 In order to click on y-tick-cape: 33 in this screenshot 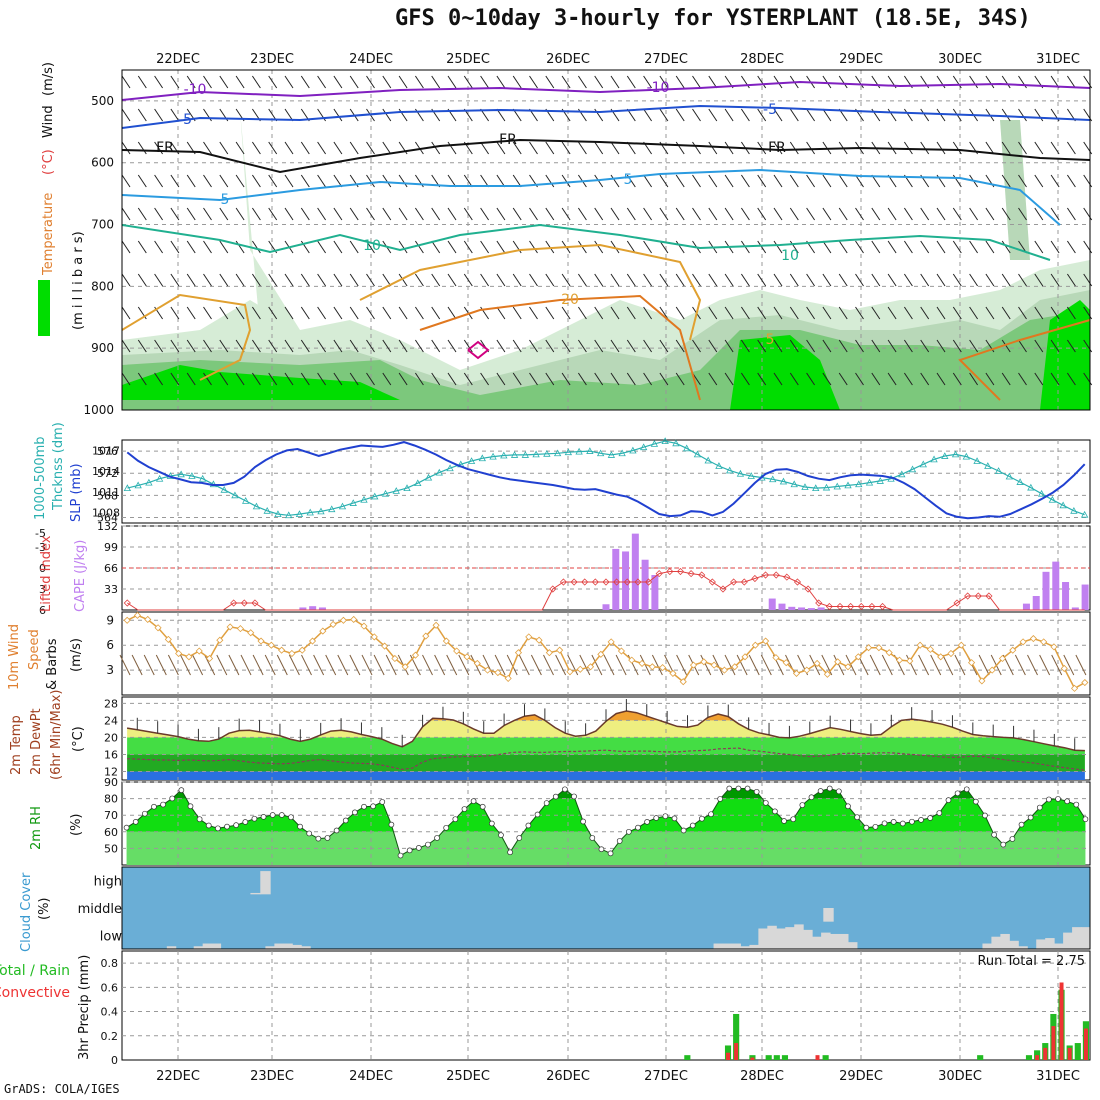, I will do `click(111, 589)`.